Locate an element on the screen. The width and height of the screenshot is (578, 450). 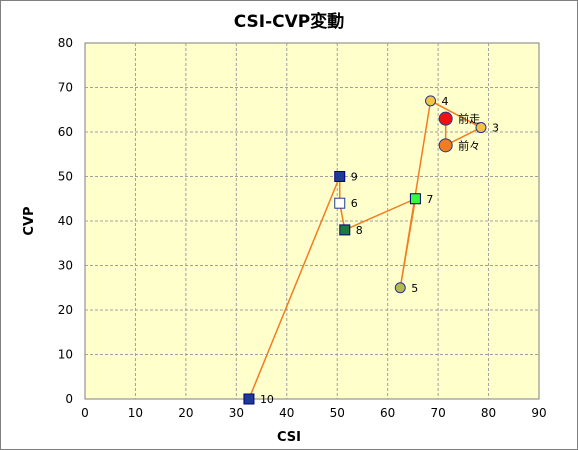
y-tick-label: 80 is located at coordinates (65, 43).